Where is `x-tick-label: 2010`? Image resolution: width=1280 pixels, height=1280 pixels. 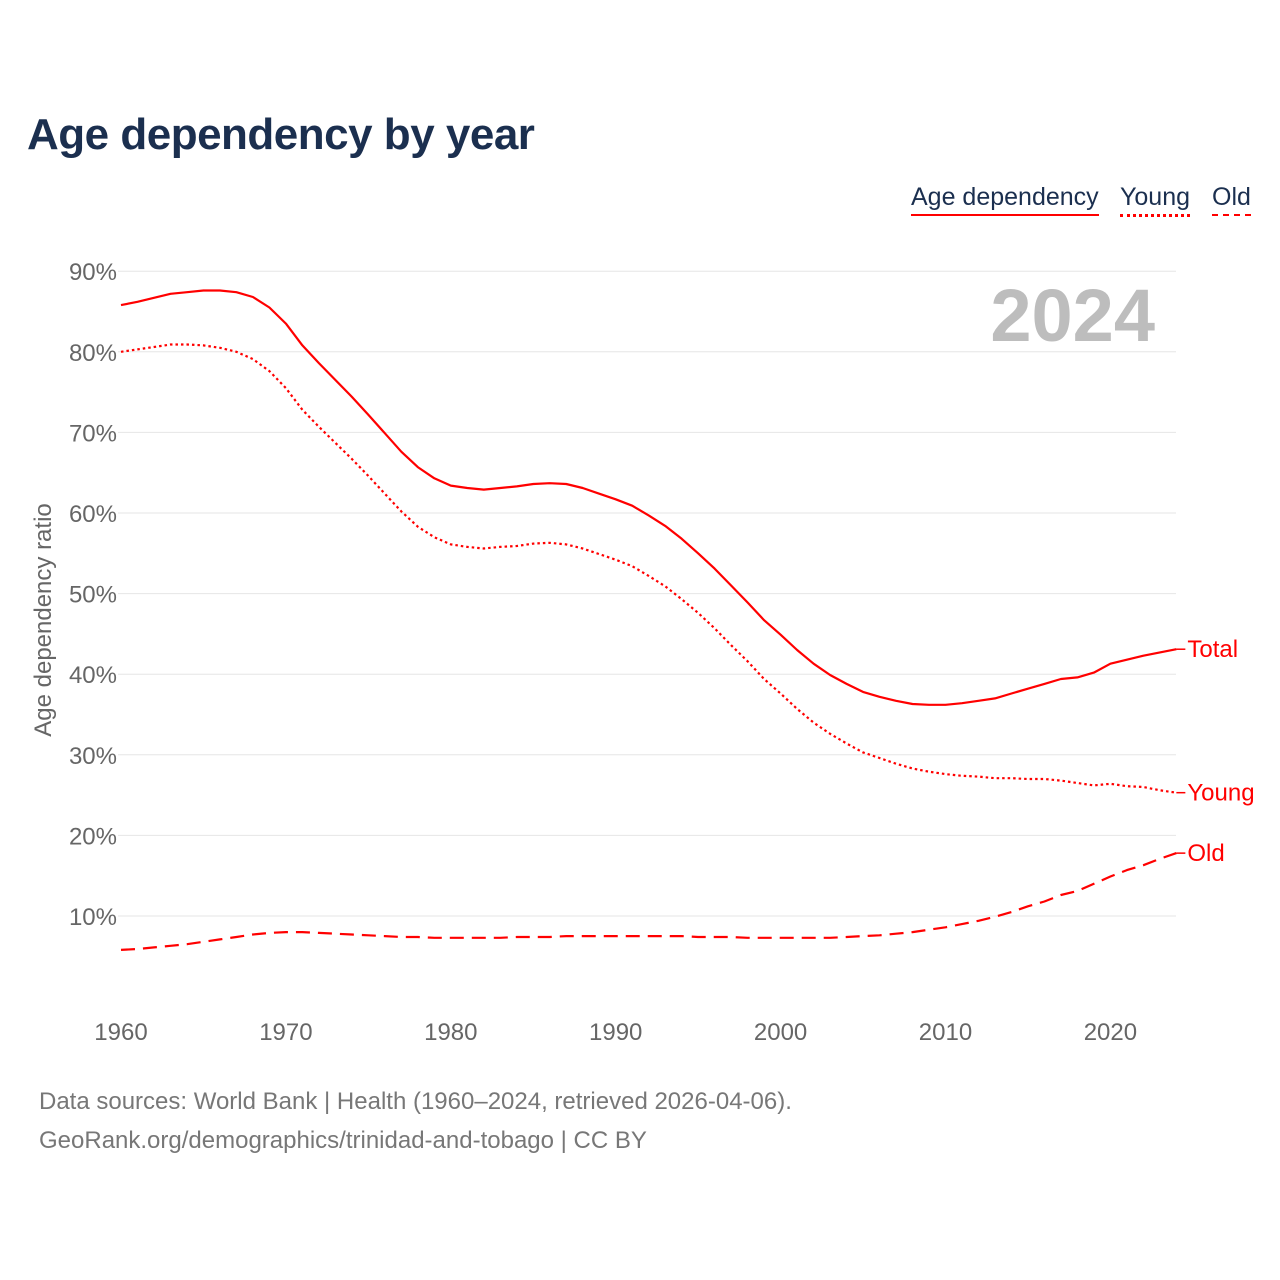 x-tick-label: 2010 is located at coordinates (945, 1032).